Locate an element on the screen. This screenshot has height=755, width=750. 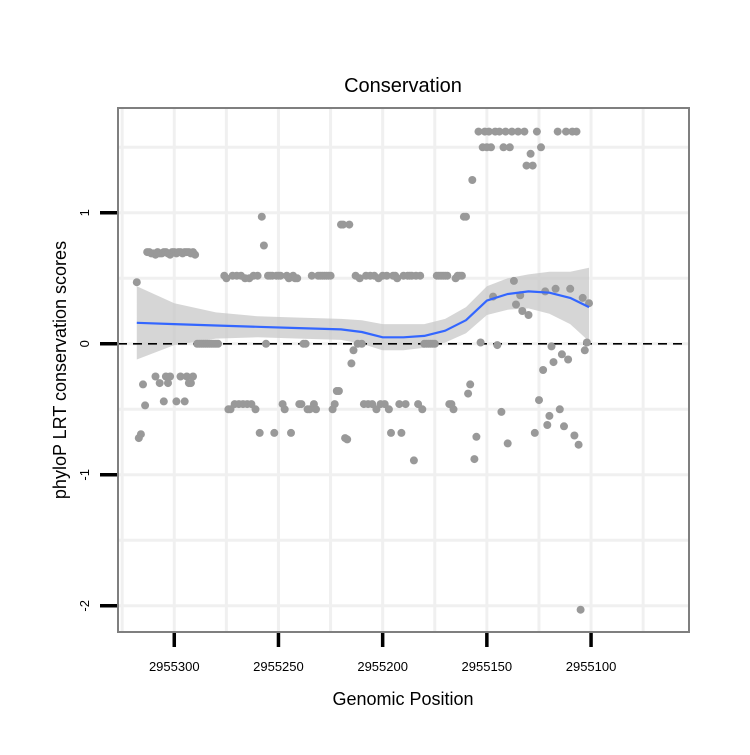
x-tick-label: 2955250 is located at coordinates (278, 666).